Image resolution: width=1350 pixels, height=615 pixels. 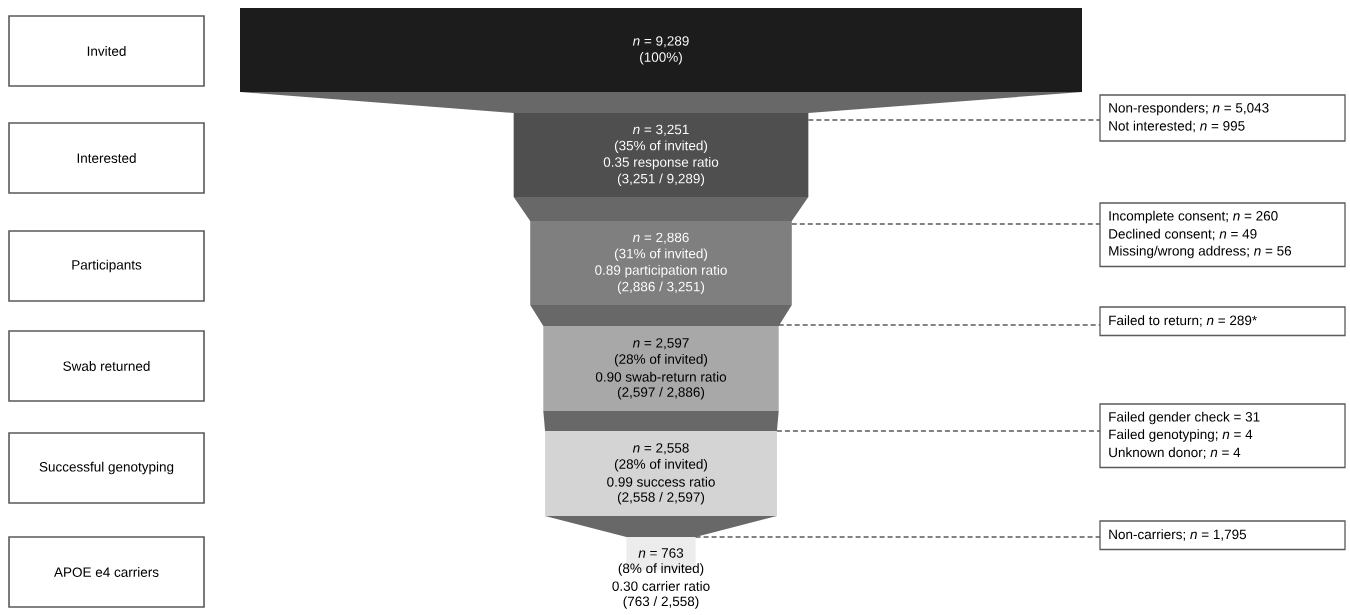 I want to click on category-label: APOE e4 carriers, so click(x=106, y=572).